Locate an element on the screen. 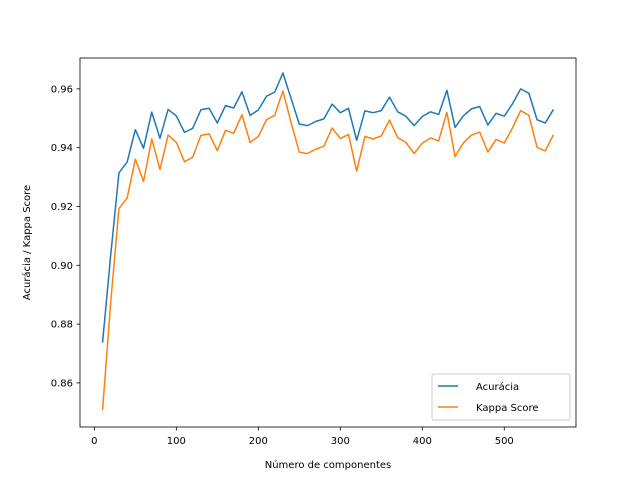 The height and width of the screenshot is (480, 640). y-axis-ticks: 0.86 0.88 0.90 0.92 0.94 0.96 is located at coordinates (65, 236).